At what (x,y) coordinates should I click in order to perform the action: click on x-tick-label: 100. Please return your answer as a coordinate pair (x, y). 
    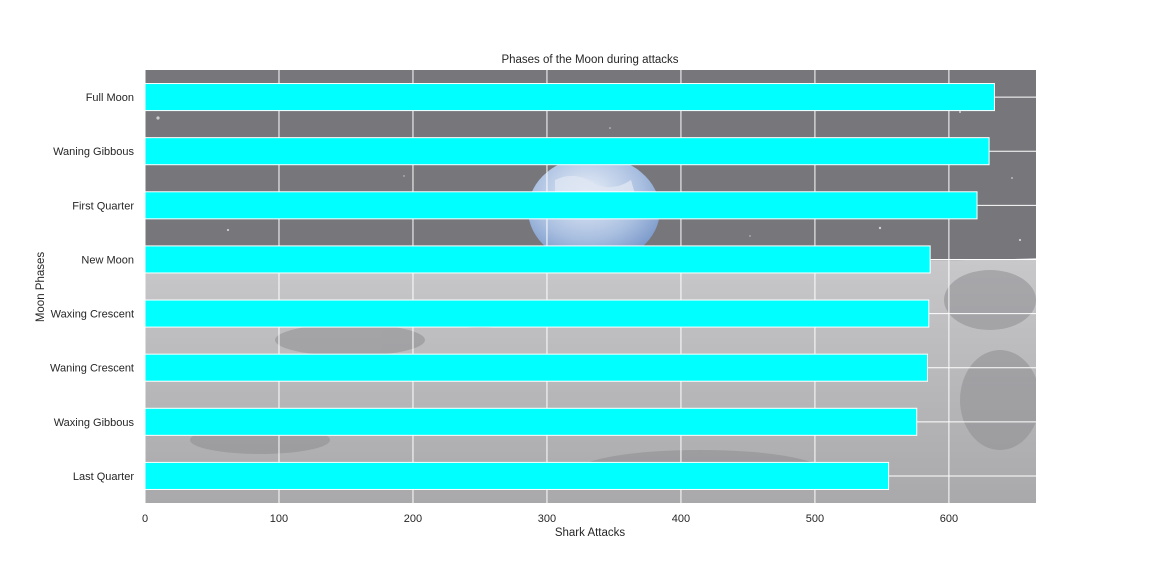
    Looking at the image, I should click on (279, 519).